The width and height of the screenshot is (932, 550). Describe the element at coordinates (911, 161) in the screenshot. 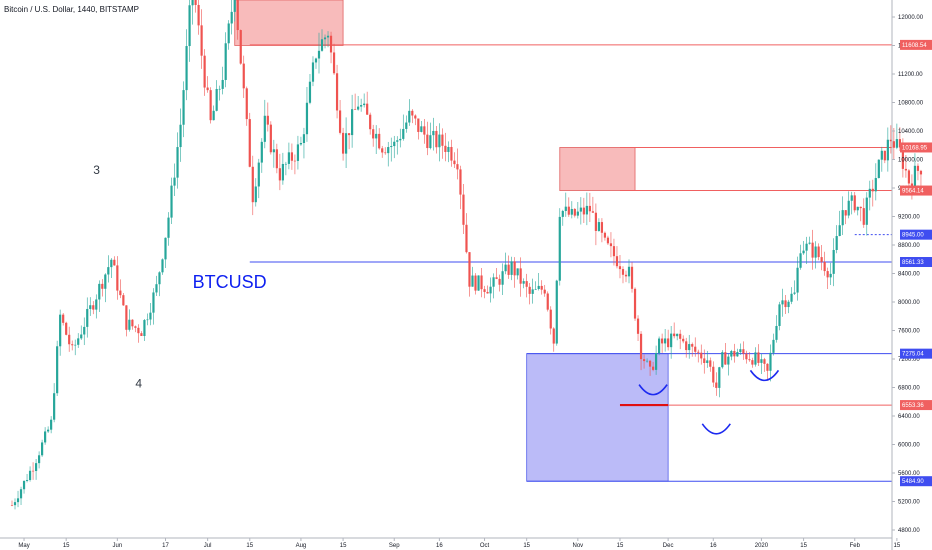

I see `price-tick-label: 10000.00` at that location.